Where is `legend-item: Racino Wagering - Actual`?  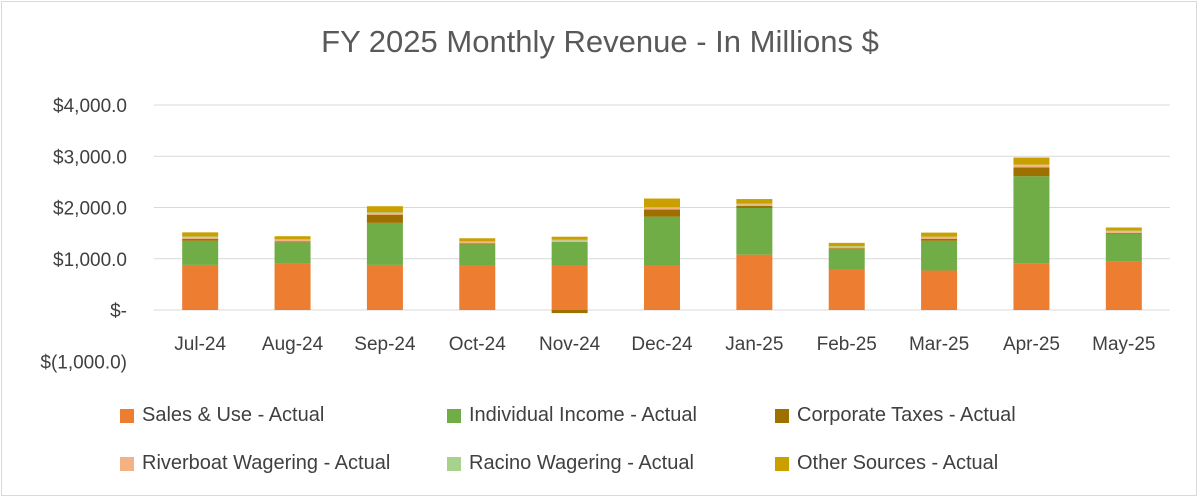
legend-item: Racino Wagering - Actual is located at coordinates (570, 463).